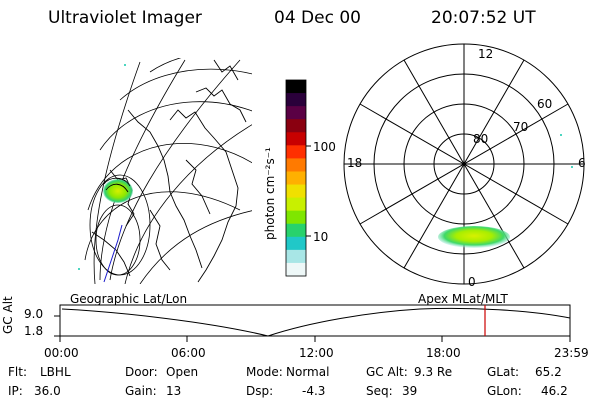 This screenshot has height=400, width=600. What do you see at coordinates (503, 372) in the screenshot?
I see `info-glat-key: GLat:` at bounding box center [503, 372].